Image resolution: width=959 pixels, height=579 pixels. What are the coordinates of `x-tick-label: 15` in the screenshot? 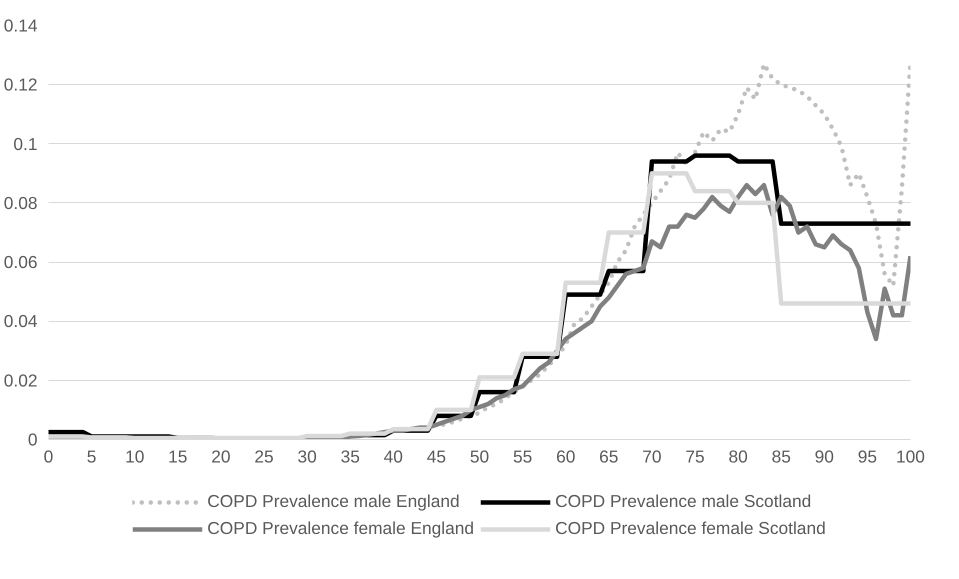 It's located at (178, 456).